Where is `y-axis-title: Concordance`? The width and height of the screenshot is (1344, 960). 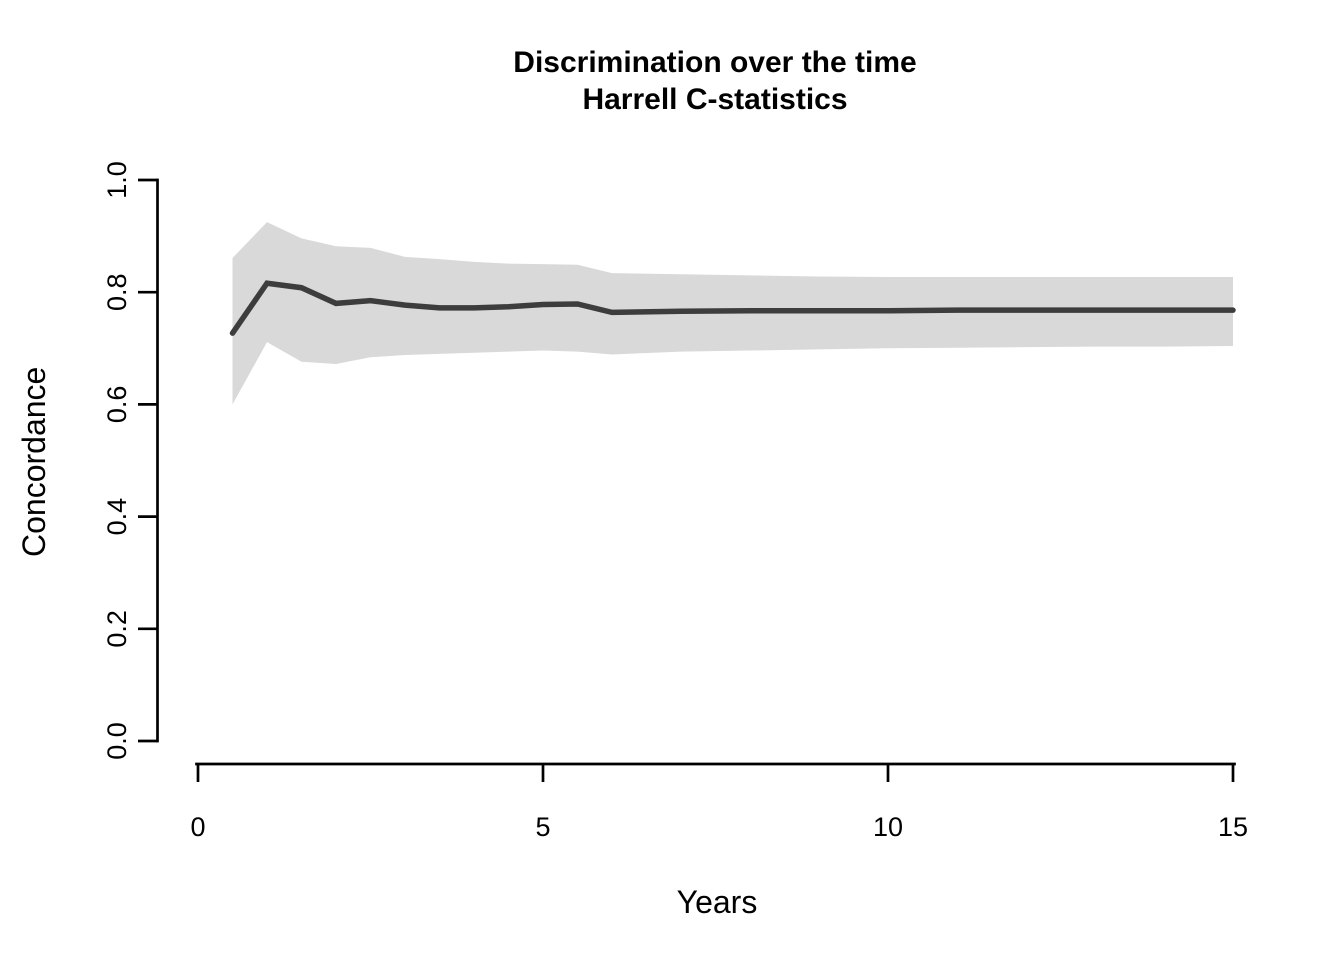
y-axis-title: Concordance is located at coordinates (34, 461).